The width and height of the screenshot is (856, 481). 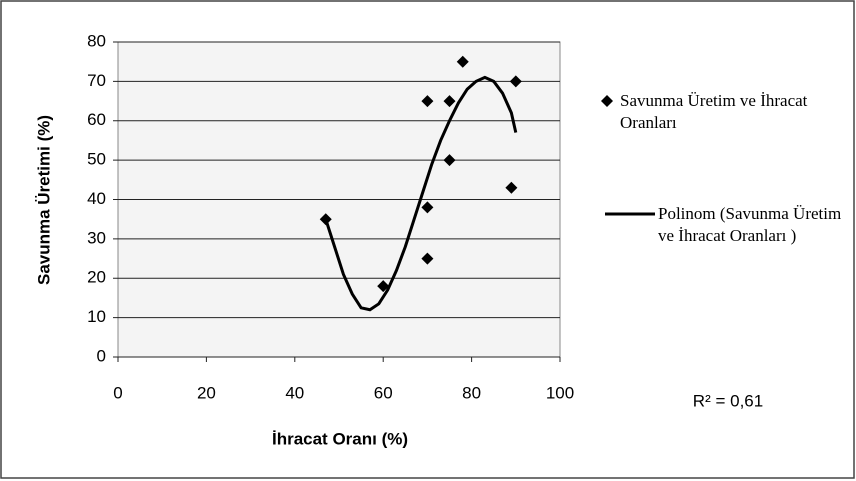 I want to click on x-tick-label: 0, so click(x=117, y=392).